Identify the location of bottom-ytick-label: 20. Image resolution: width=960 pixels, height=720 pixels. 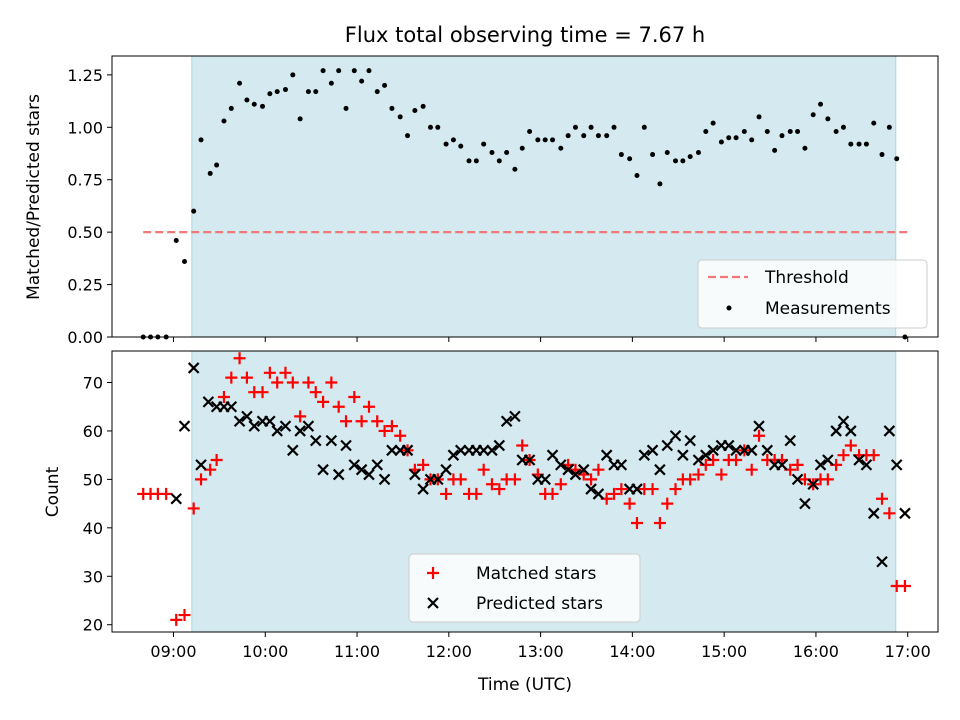
(93, 625).